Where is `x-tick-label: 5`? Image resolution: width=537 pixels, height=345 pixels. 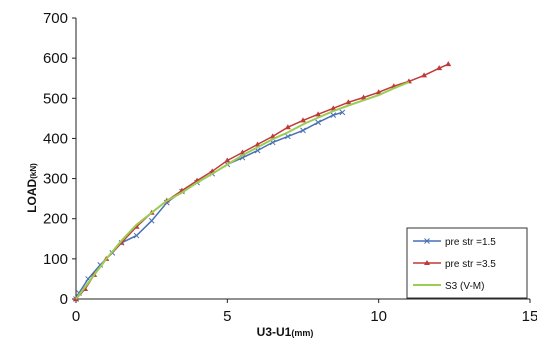 x-tick-label: 5 is located at coordinates (227, 316).